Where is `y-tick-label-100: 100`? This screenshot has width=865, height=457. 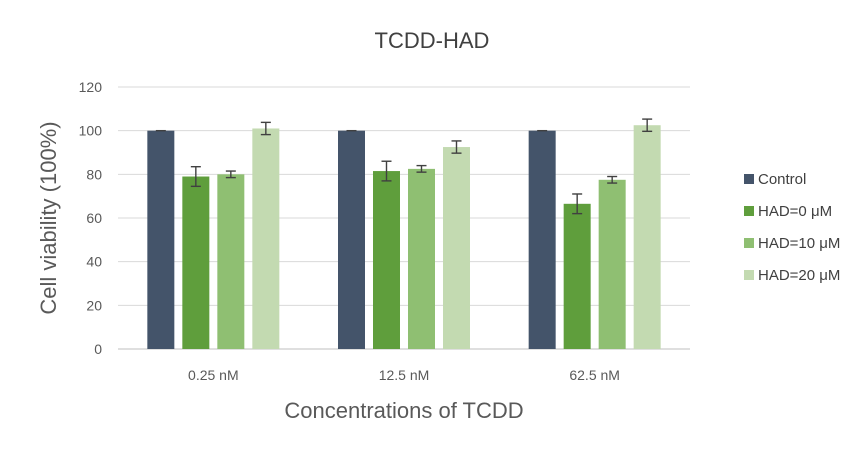 y-tick-label-100: 100 is located at coordinates (91, 131).